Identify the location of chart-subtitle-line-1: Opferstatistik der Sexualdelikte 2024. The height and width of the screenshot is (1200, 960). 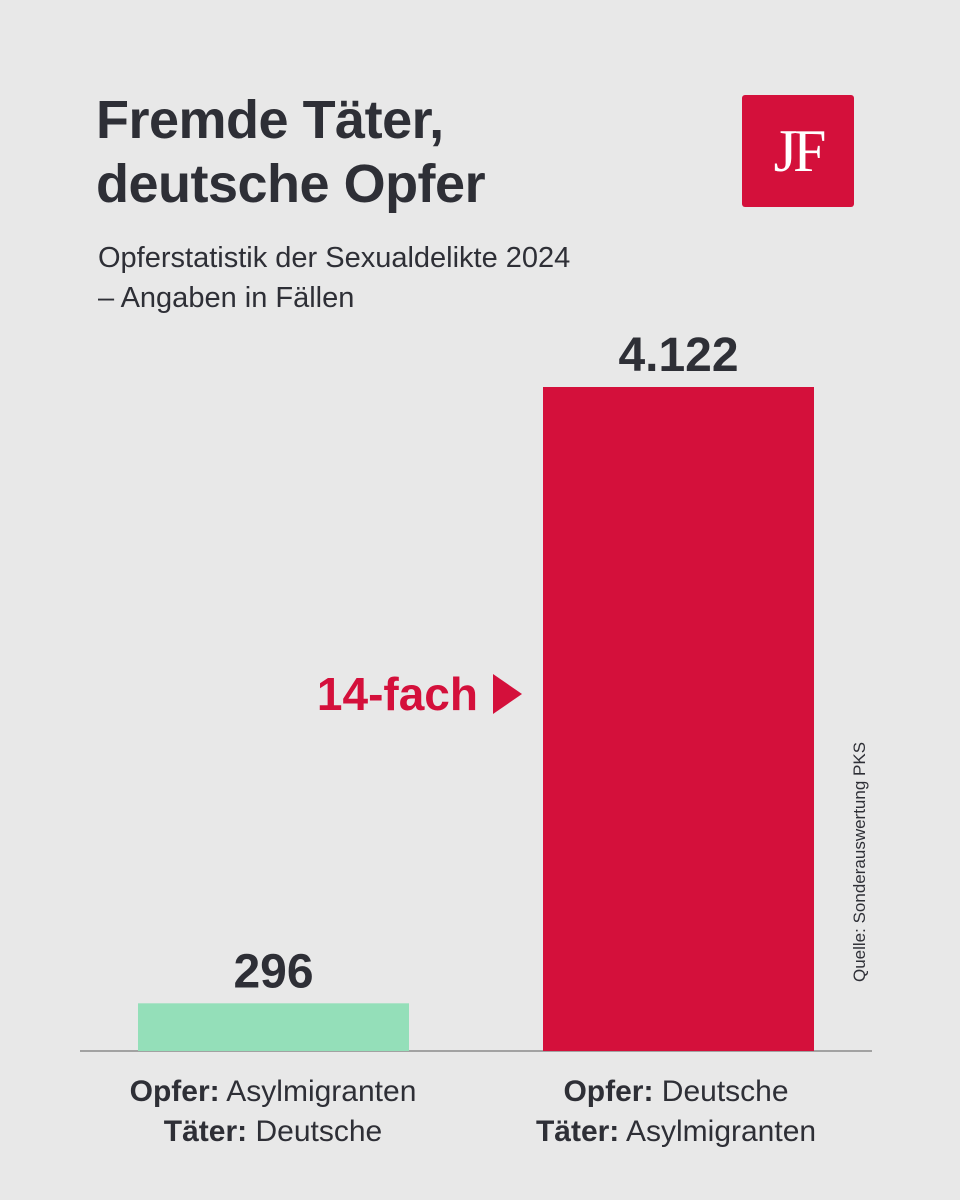
(334, 258).